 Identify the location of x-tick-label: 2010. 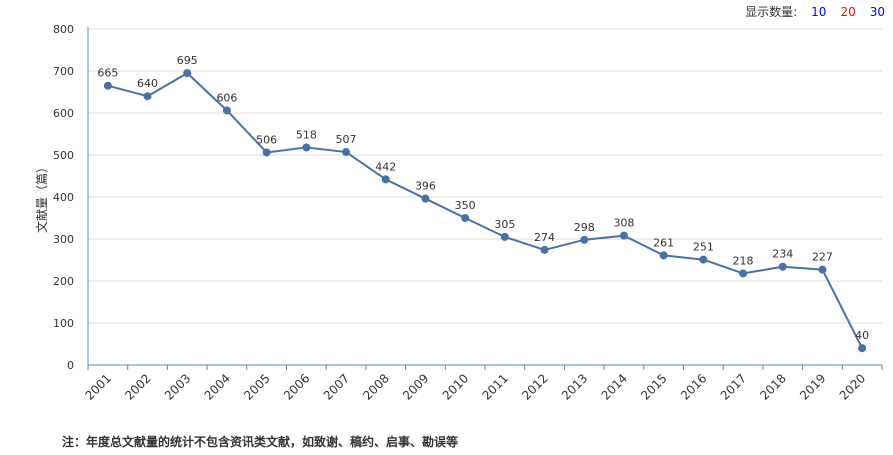
(455, 386).